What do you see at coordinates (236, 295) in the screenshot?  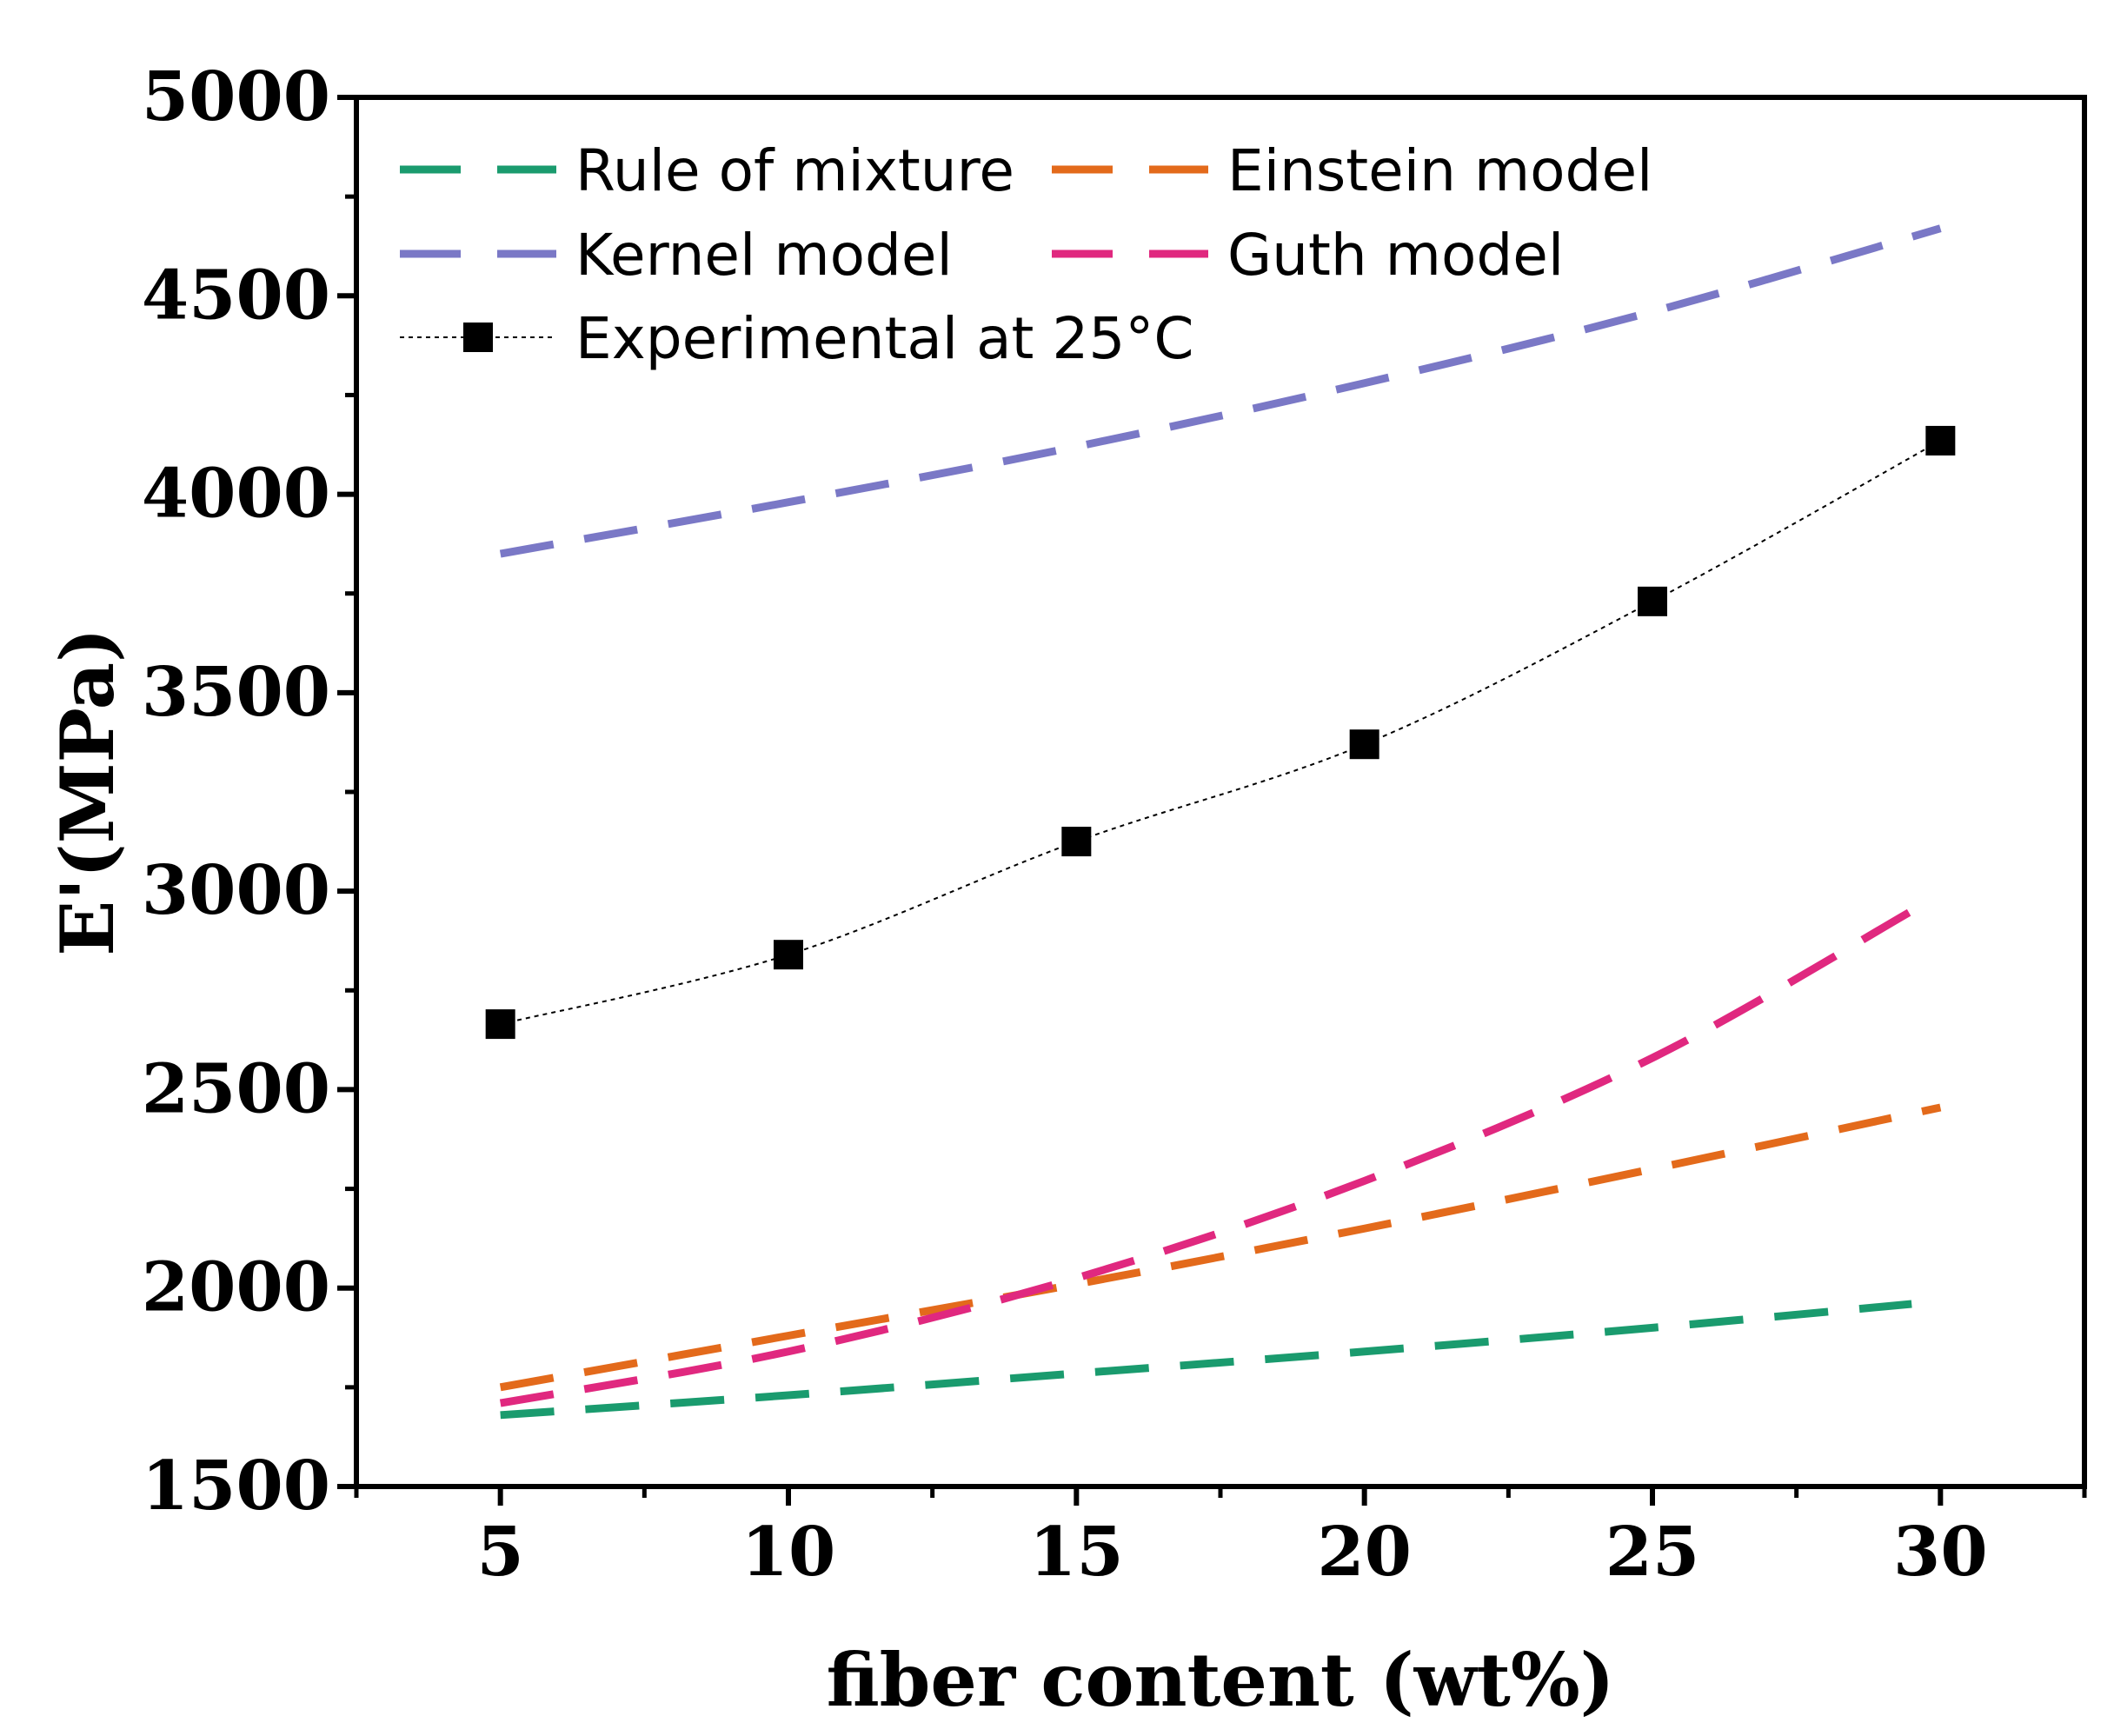 I see `y-tick-label: 4500` at bounding box center [236, 295].